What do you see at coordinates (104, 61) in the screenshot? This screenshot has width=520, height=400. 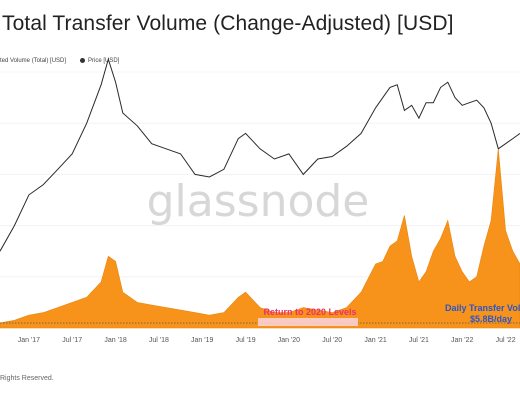 I see `legend-label-price: Price [USD]` at bounding box center [104, 61].